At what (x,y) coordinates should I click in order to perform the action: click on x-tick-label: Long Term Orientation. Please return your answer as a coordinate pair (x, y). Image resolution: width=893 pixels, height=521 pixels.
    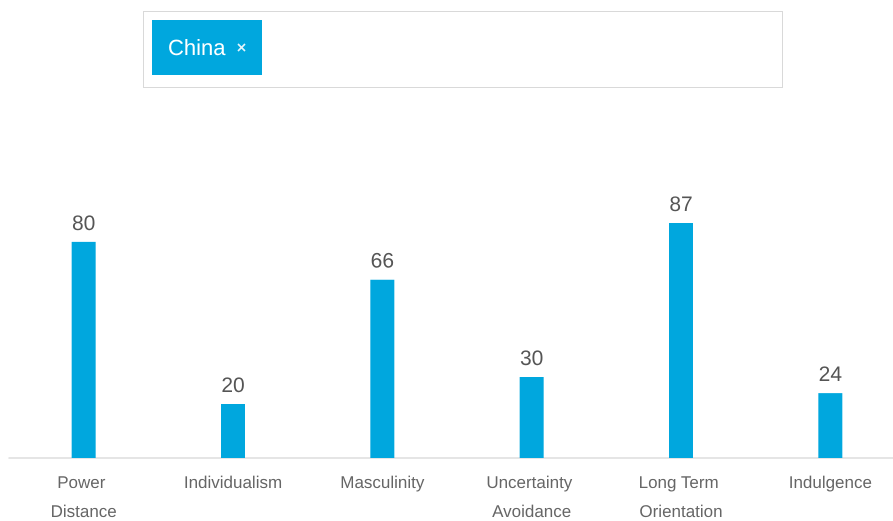
    Looking at the image, I should click on (681, 497).